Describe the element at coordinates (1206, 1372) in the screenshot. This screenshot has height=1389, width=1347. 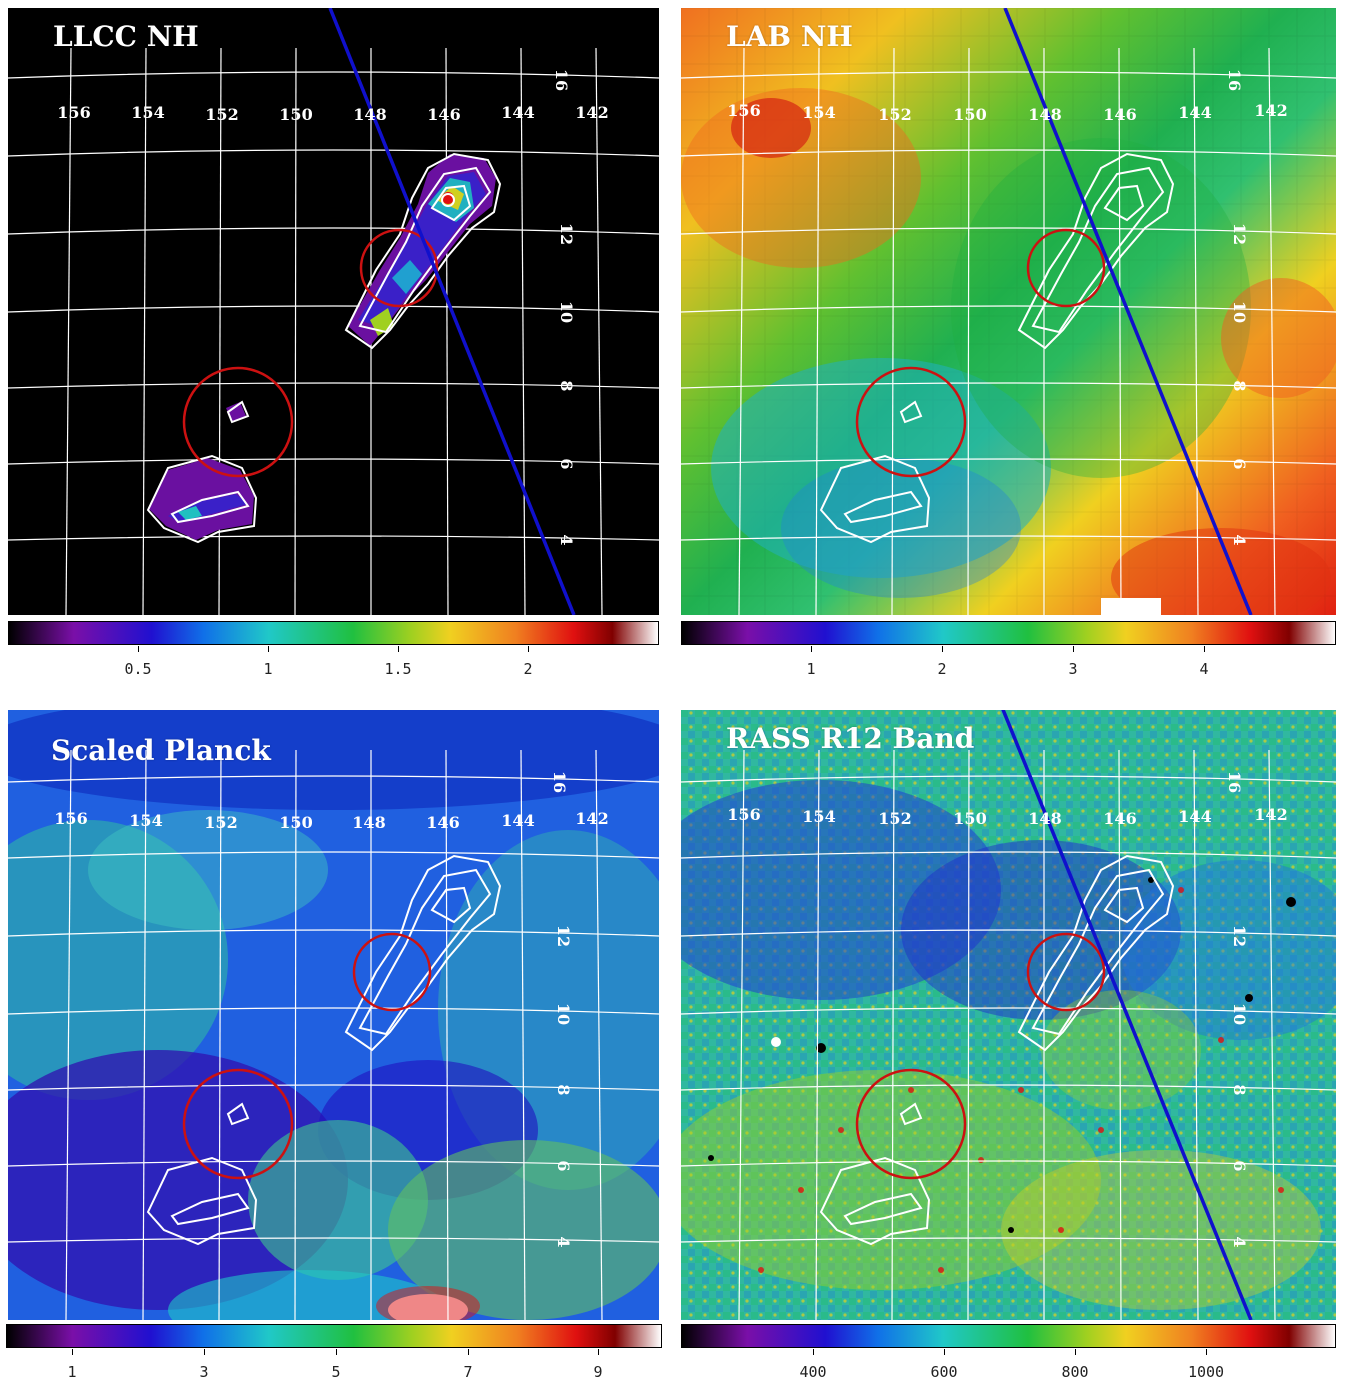
I see `tick-label: 1000` at that location.